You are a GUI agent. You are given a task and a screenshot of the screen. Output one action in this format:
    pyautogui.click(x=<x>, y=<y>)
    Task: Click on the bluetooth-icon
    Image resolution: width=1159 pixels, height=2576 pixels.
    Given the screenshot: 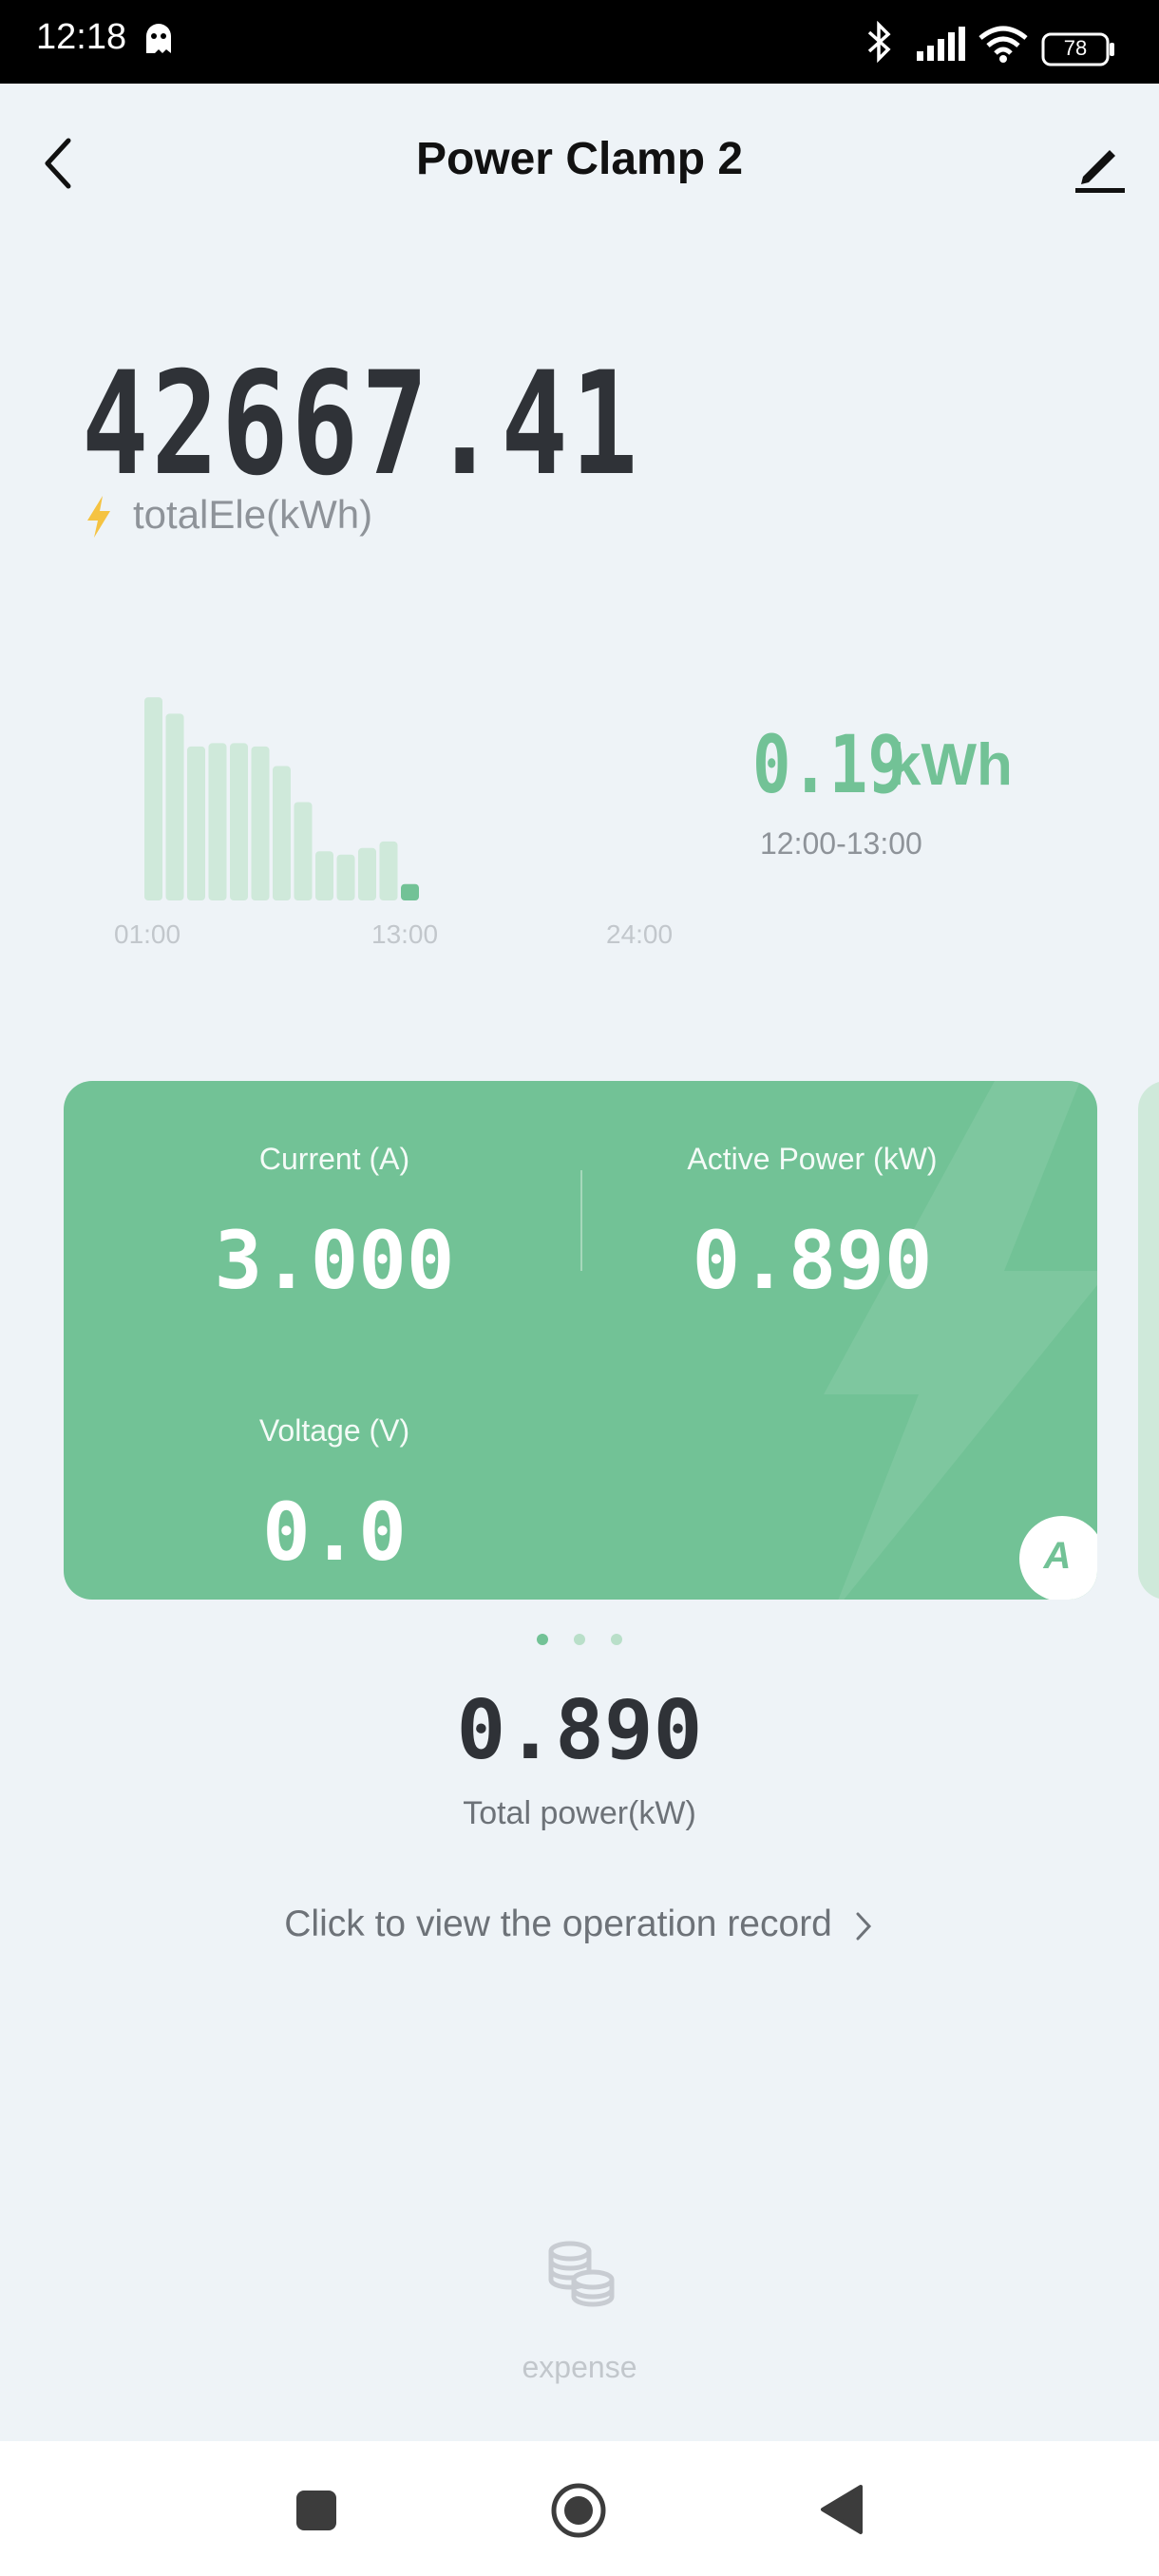 What is the action you would take?
    pyautogui.click(x=879, y=42)
    